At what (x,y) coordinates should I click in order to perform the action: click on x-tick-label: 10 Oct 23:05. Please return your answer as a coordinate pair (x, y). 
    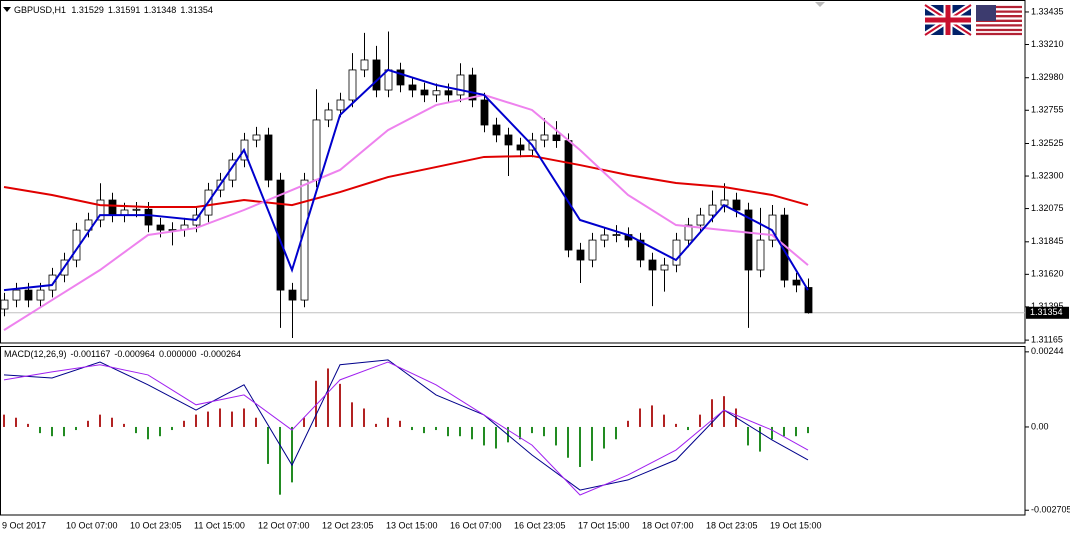
    Looking at the image, I should click on (156, 525).